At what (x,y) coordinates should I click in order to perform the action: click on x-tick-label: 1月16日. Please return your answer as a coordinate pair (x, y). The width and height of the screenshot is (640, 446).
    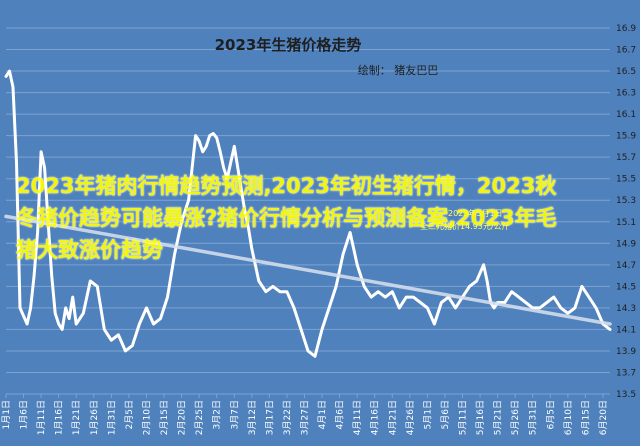
    Looking at the image, I should click on (59, 417).